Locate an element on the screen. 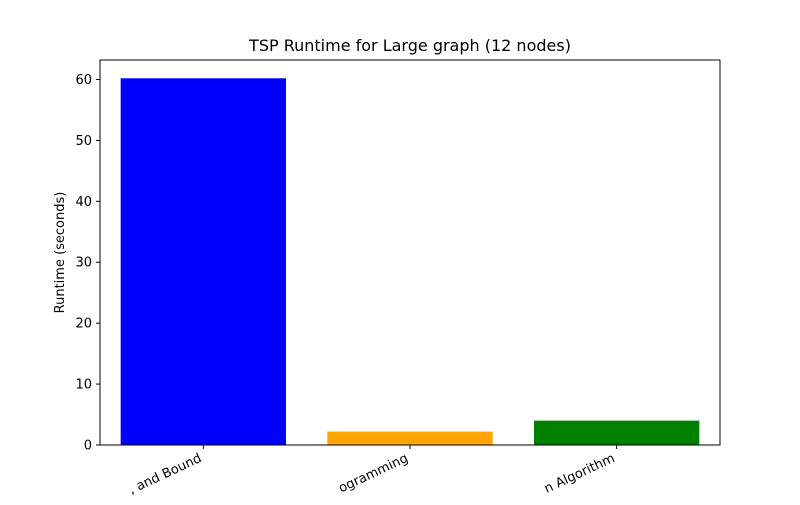  y-axis-label: Runtime (seconds) is located at coordinates (60, 253).